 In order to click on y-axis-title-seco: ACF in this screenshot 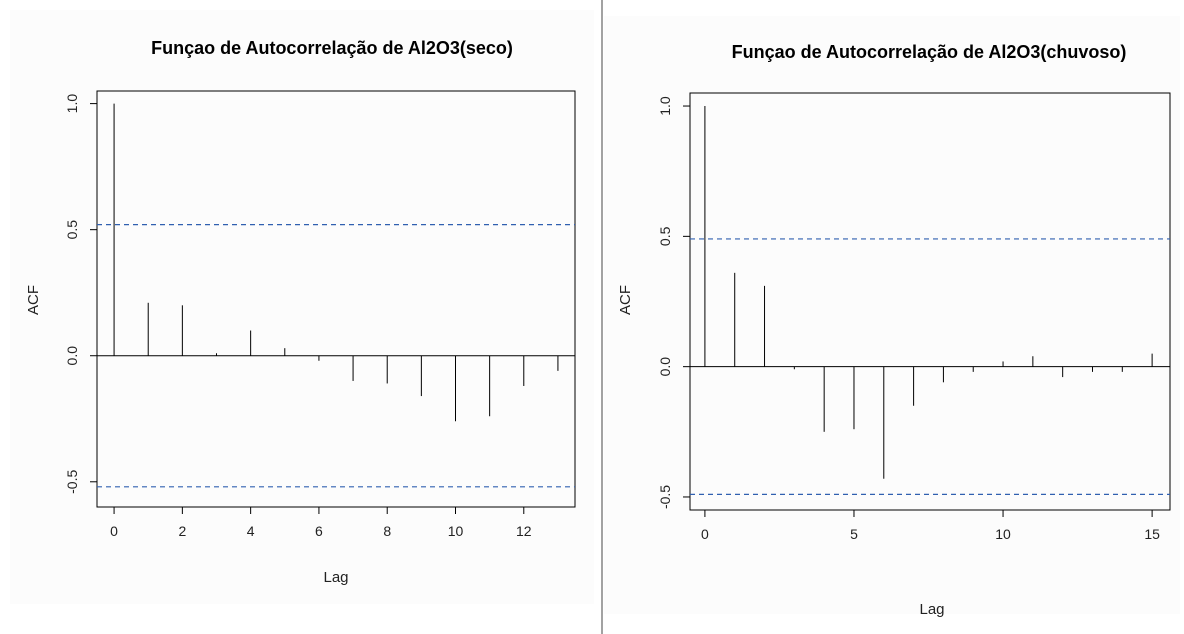, I will do `click(33, 300)`.